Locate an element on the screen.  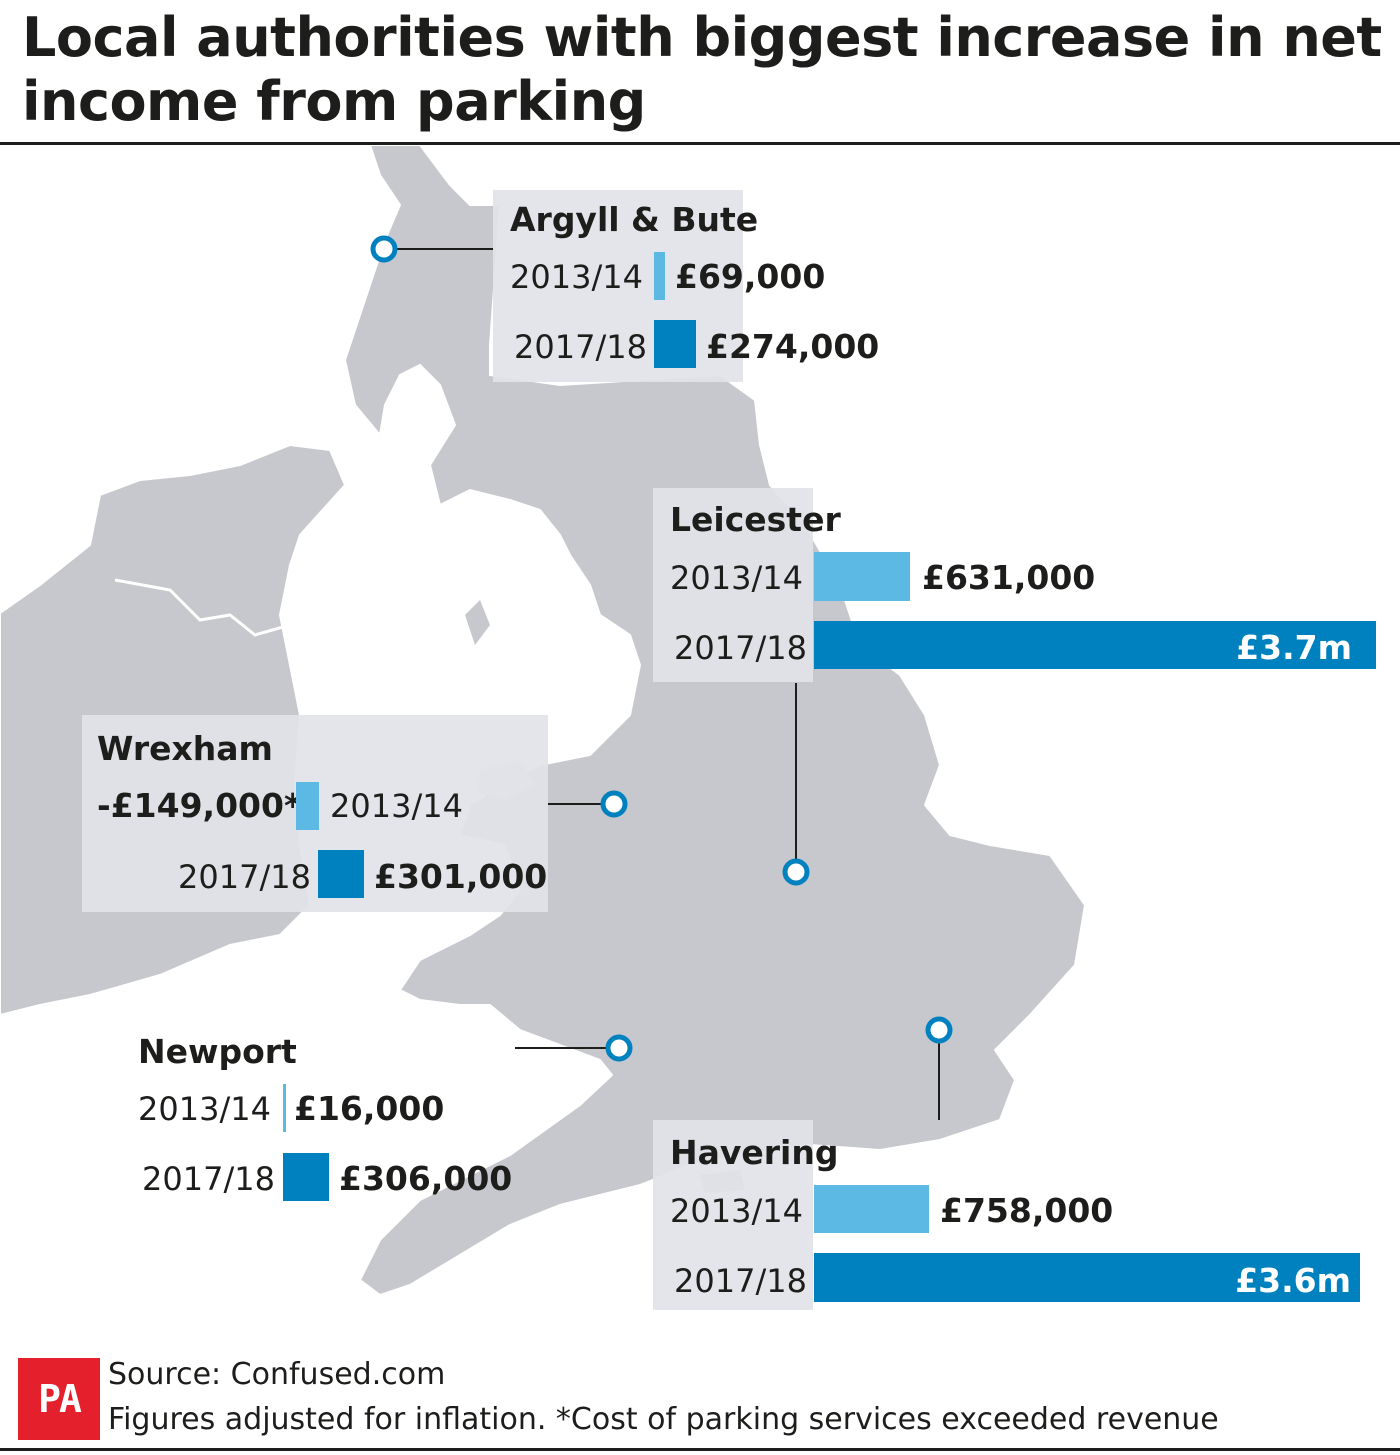
isle-of-man is located at coordinates (477, 622).